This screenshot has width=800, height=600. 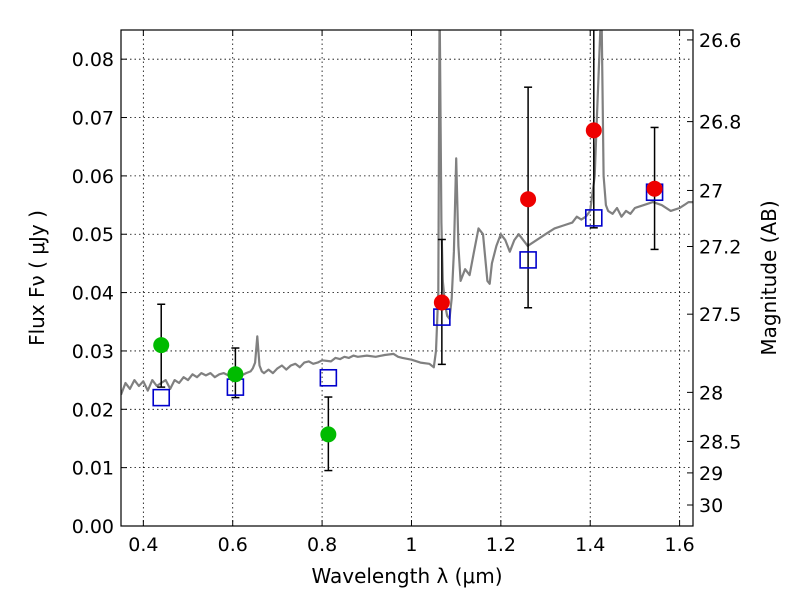 What do you see at coordinates (37, 278) in the screenshot?
I see `y-axis-label: Flux Fν ( μJy )` at bounding box center [37, 278].